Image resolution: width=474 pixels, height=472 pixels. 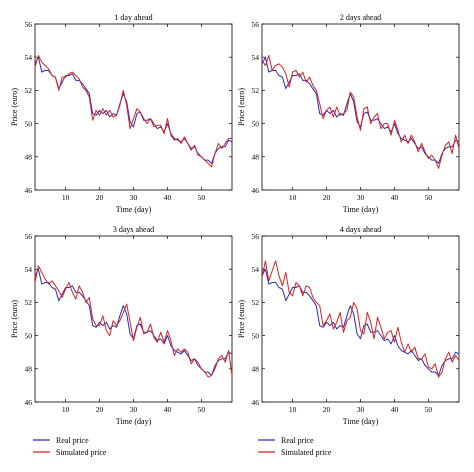 What do you see at coordinates (70, 446) in the screenshot?
I see `legend-left: Real price Simulated price` at bounding box center [70, 446].